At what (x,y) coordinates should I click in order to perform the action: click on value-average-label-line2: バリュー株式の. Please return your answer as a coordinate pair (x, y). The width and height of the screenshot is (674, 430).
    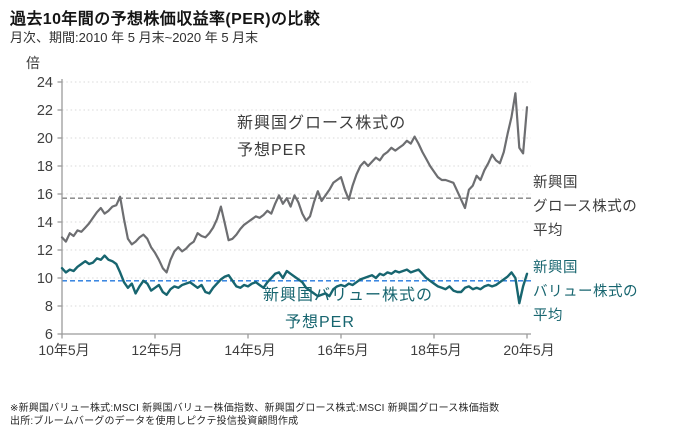
    Looking at the image, I should click on (585, 292).